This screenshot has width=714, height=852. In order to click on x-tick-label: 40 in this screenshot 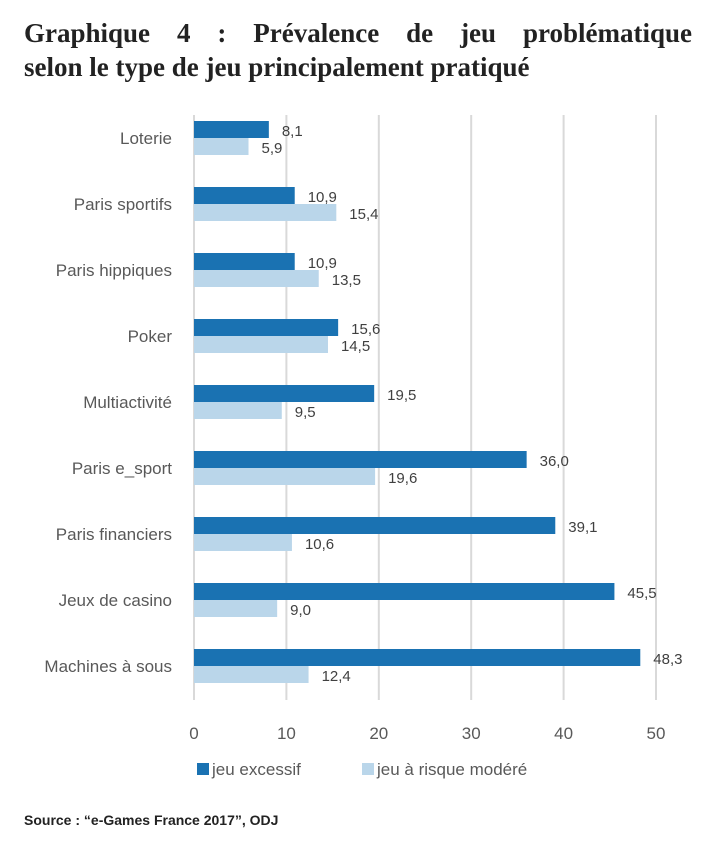, I will do `click(563, 733)`.